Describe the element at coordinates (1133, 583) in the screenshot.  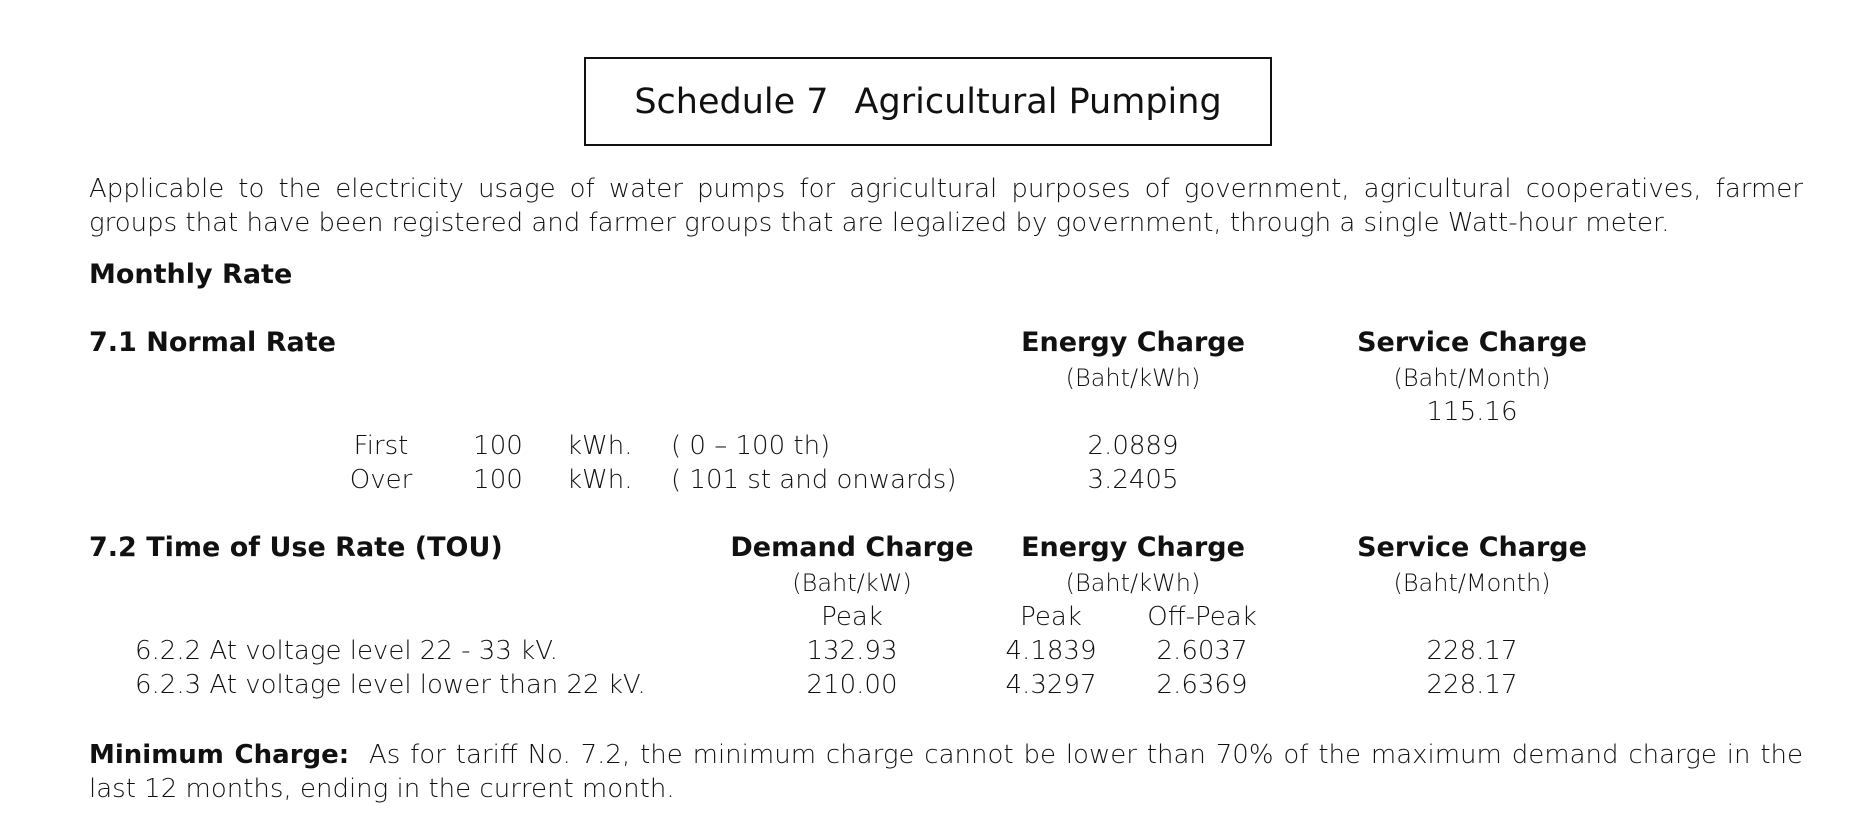
I see `tou-energy-charge-unit: (Baht/kWh)` at that location.